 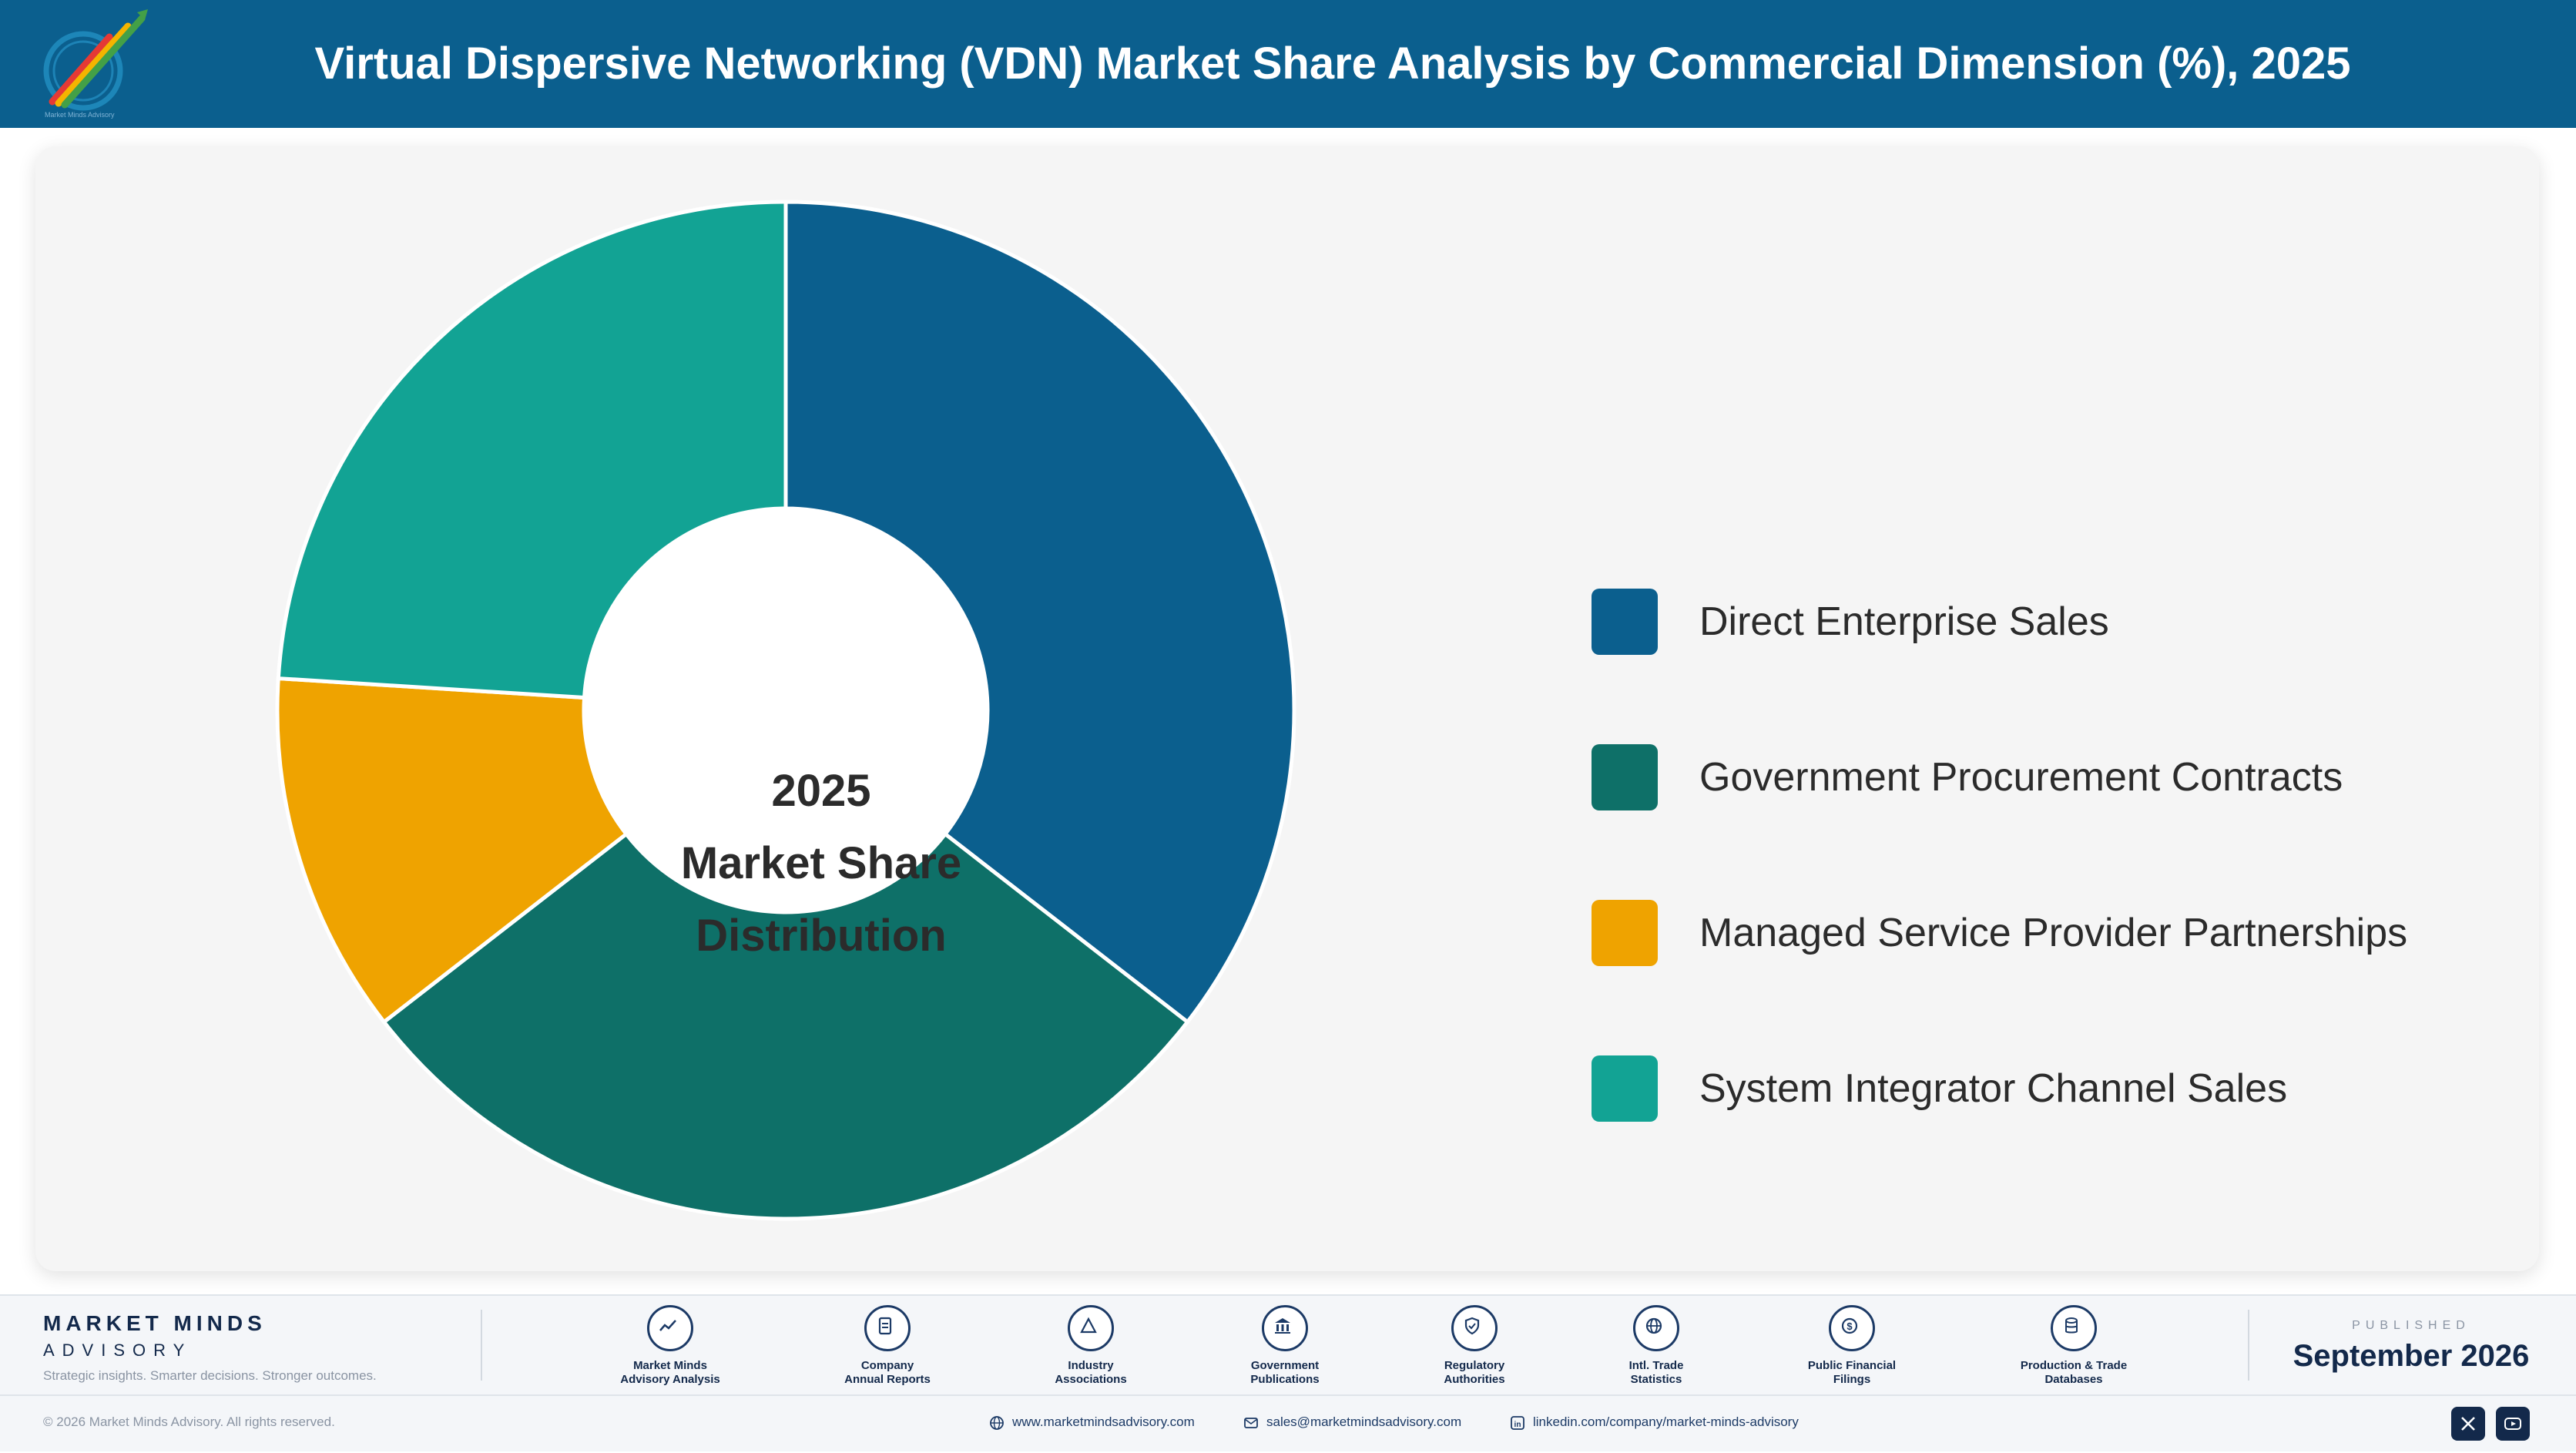 What do you see at coordinates (887, 1365) in the screenshot?
I see `source-label-line: Company` at bounding box center [887, 1365].